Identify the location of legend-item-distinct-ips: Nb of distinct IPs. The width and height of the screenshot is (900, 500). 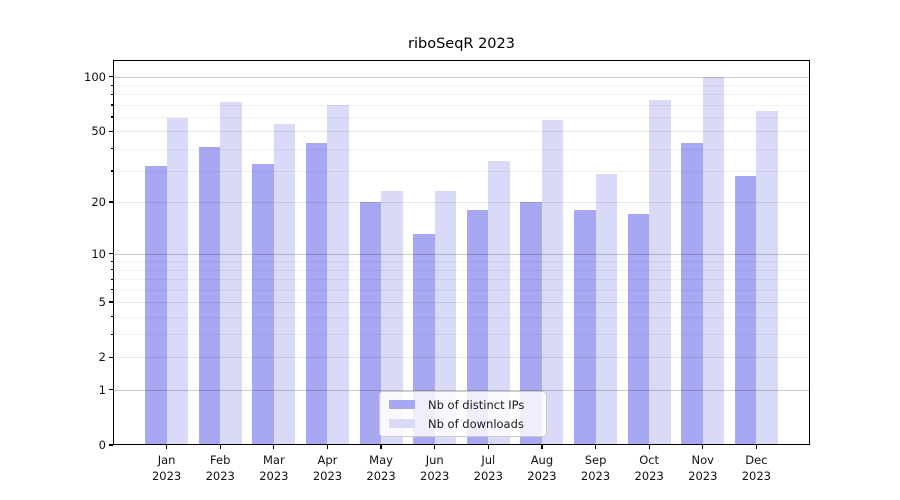
(463, 405).